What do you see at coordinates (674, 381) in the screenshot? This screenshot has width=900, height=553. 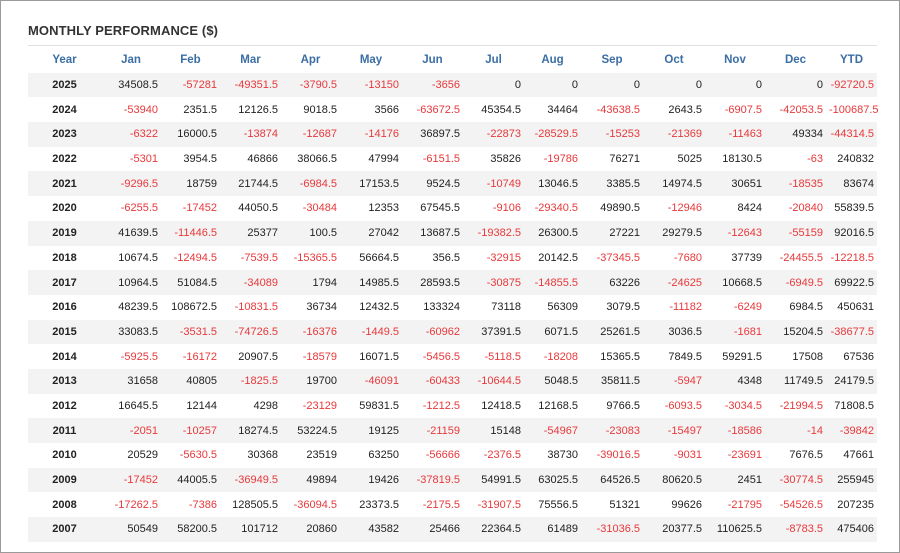 I see `month-value-cell: -5947` at bounding box center [674, 381].